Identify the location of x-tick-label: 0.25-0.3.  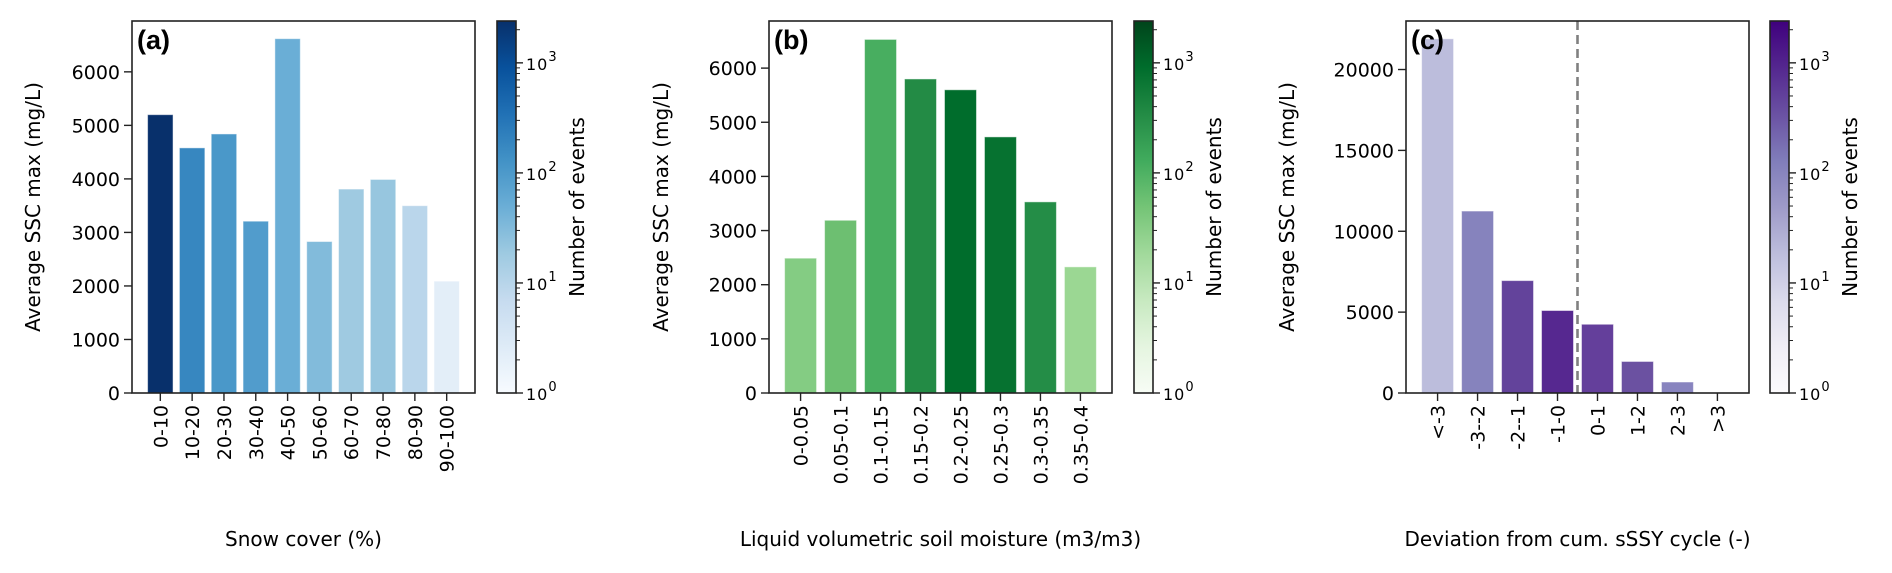
(1001, 444).